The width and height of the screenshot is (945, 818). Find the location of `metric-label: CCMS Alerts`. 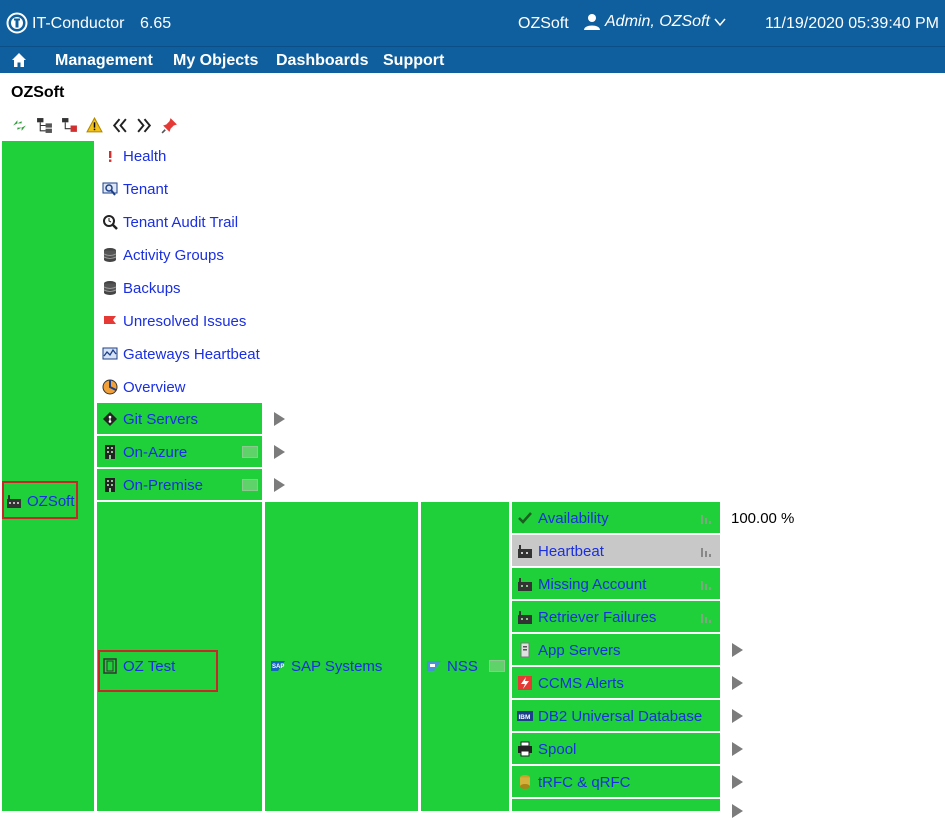

metric-label: CCMS Alerts is located at coordinates (581, 683).